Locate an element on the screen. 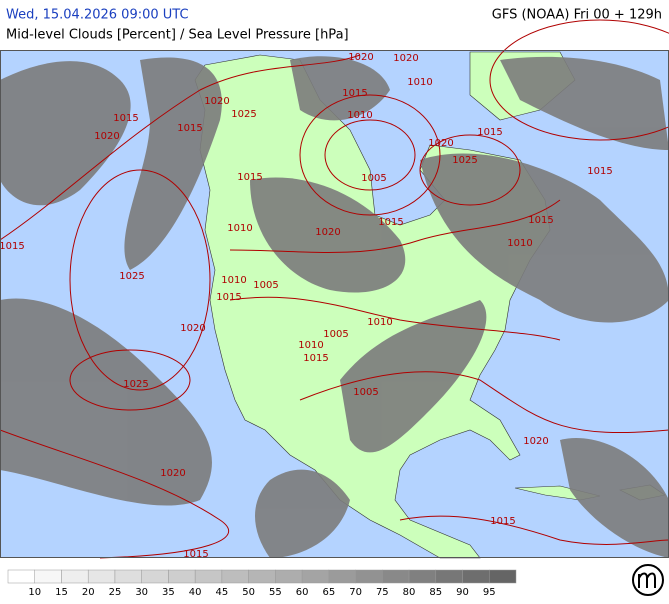 This screenshot has height=604, width=669. legend-label: 25 is located at coordinates (115, 592).